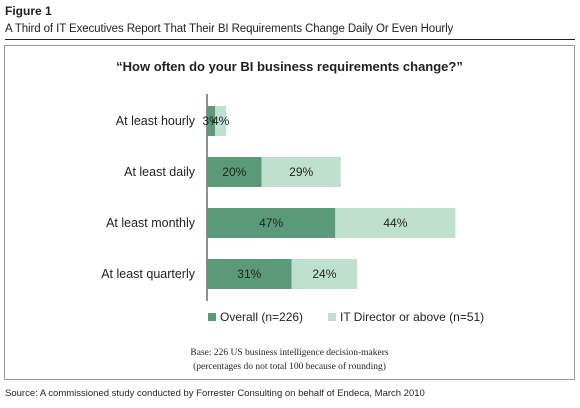  I want to click on category-label-at-least-monthly: At least monthly, so click(151, 223).